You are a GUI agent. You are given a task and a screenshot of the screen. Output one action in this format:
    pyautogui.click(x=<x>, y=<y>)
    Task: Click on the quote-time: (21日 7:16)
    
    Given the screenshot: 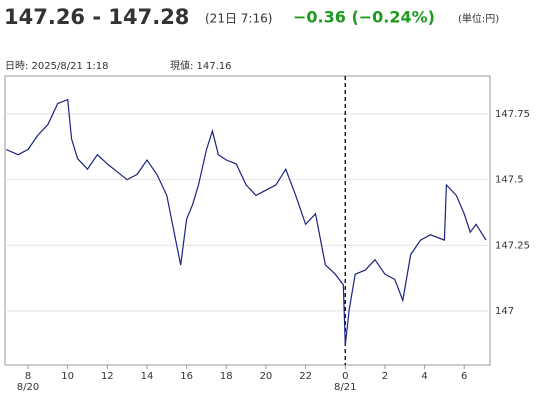 What is the action you would take?
    pyautogui.click(x=238, y=19)
    